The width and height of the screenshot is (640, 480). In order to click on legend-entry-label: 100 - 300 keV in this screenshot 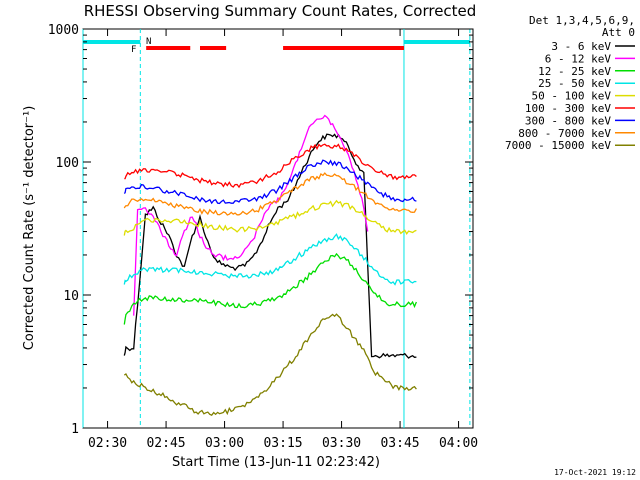, I will do `click(568, 108)`.